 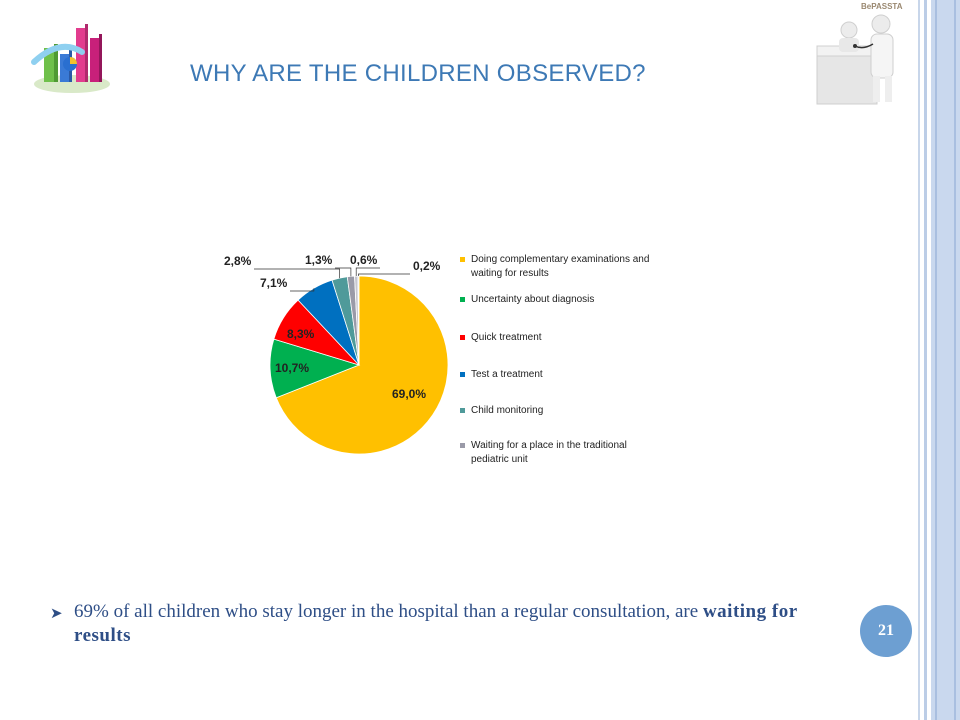 What do you see at coordinates (427, 266) in the screenshot?
I see `slice-data-label: 0,2%` at bounding box center [427, 266].